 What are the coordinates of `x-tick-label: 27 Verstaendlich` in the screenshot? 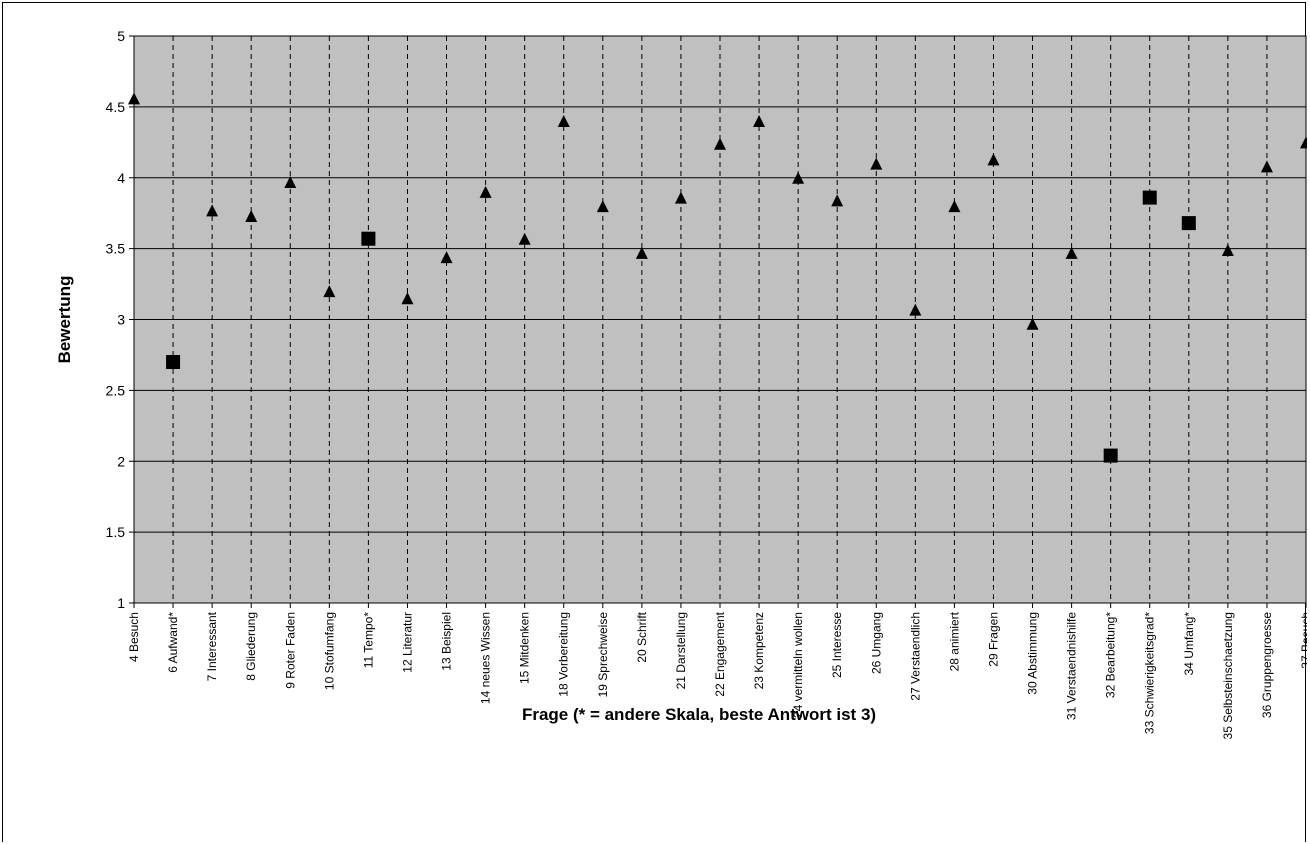 It's located at (915, 656).